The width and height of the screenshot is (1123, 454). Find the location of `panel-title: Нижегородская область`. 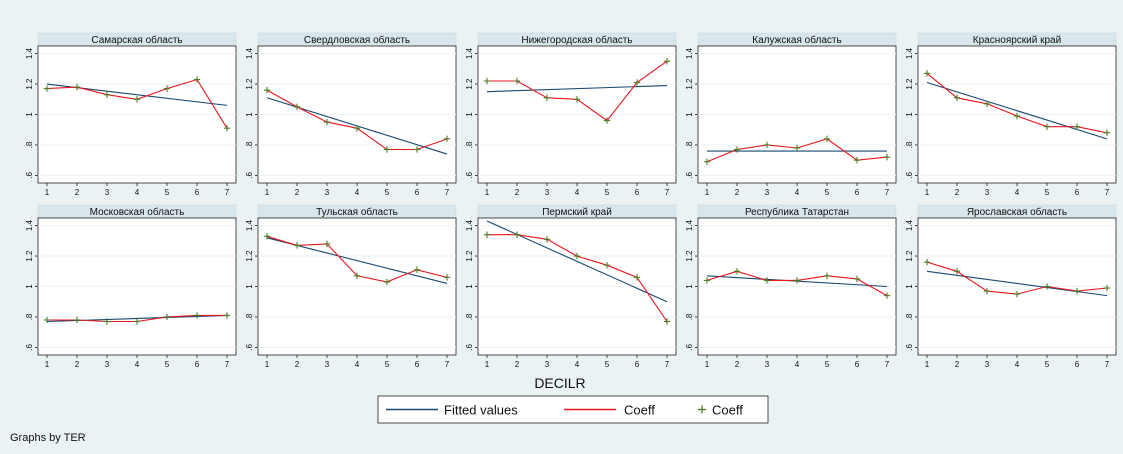

panel-title: Нижегородская область is located at coordinates (576, 40).